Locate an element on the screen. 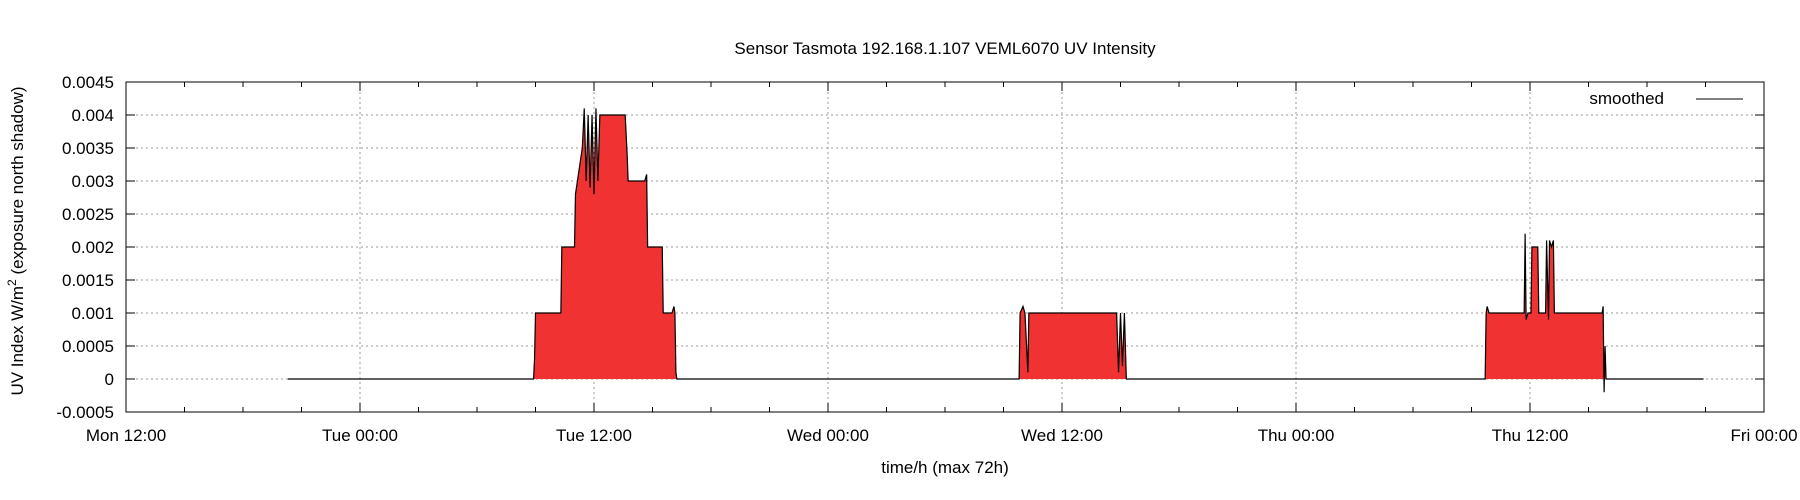 The height and width of the screenshot is (500, 1800). x-tick-label: Tue 12:00 is located at coordinates (594, 435).